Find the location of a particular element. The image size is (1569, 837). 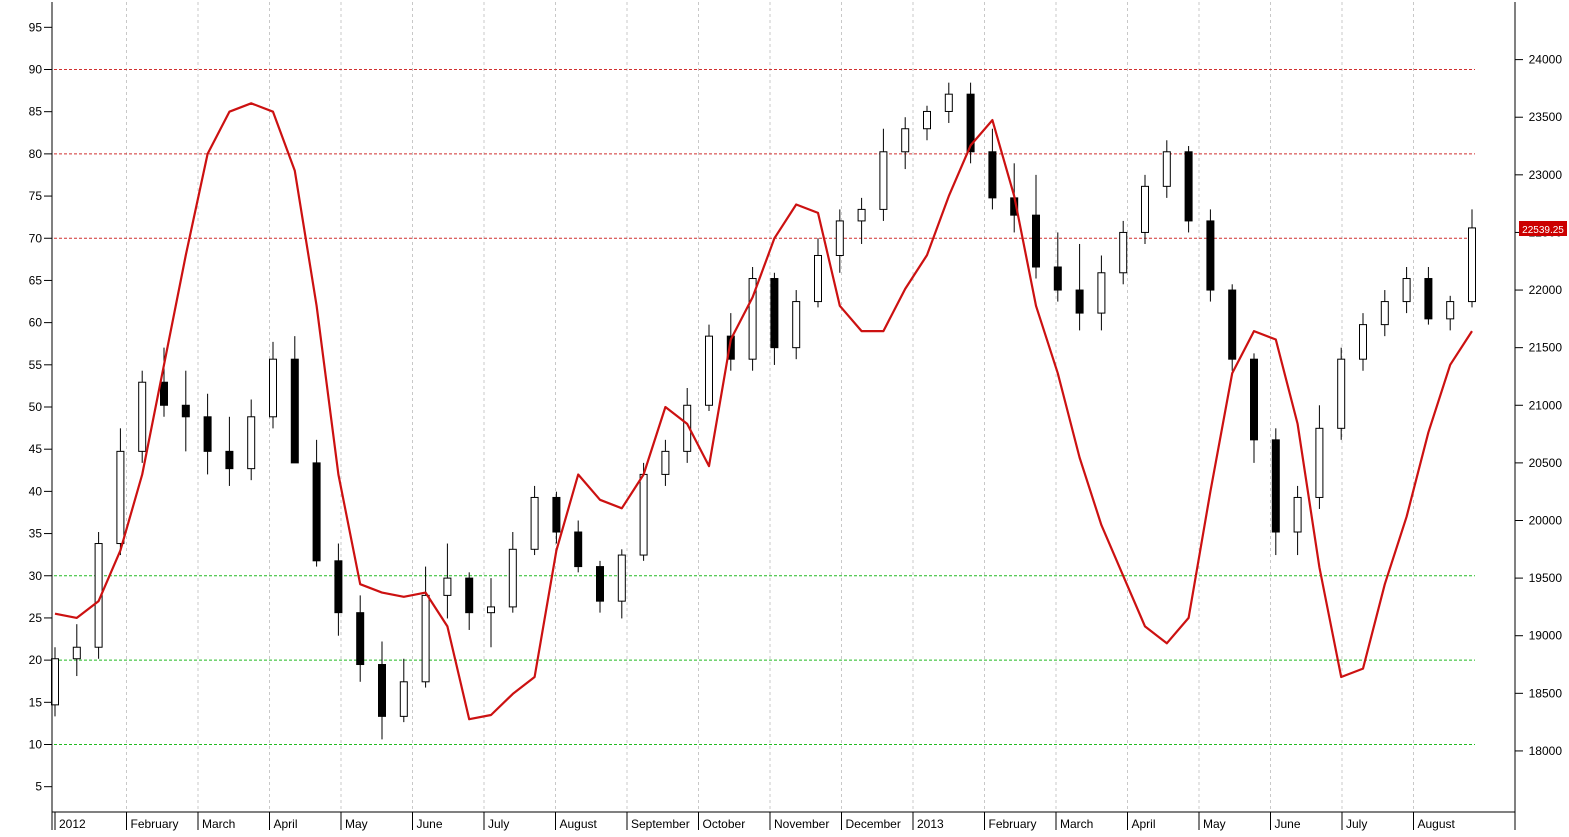

left-tick-label: 95 is located at coordinates (36, 27).